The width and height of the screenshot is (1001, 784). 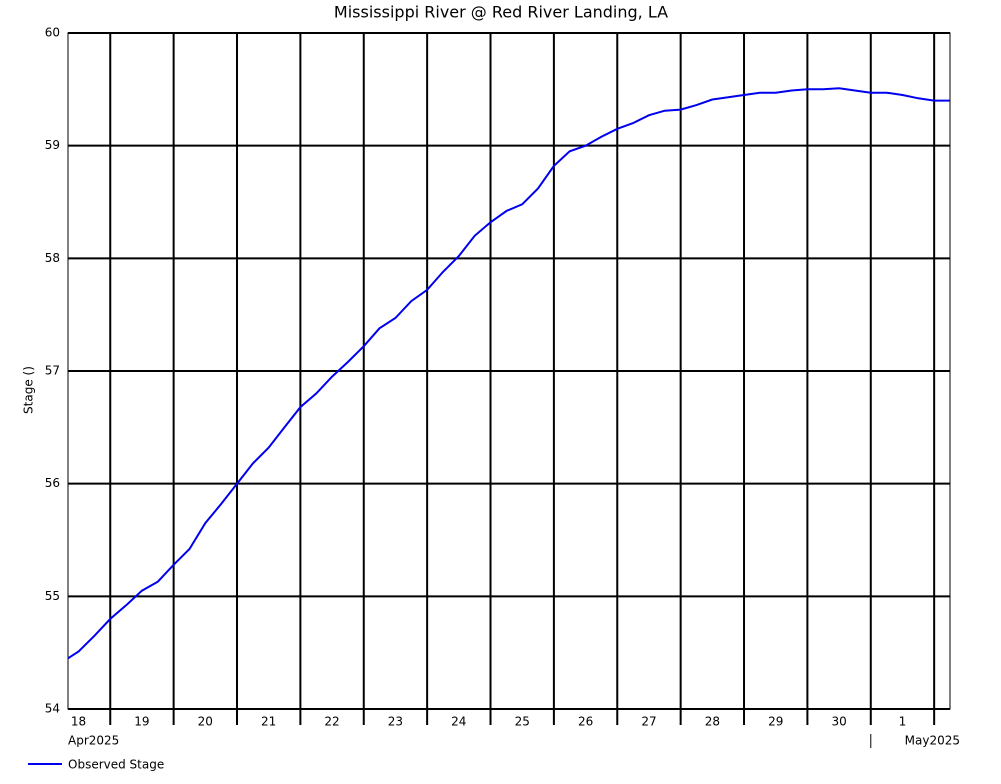 What do you see at coordinates (52, 145) in the screenshot?
I see `y-tick-label: 59` at bounding box center [52, 145].